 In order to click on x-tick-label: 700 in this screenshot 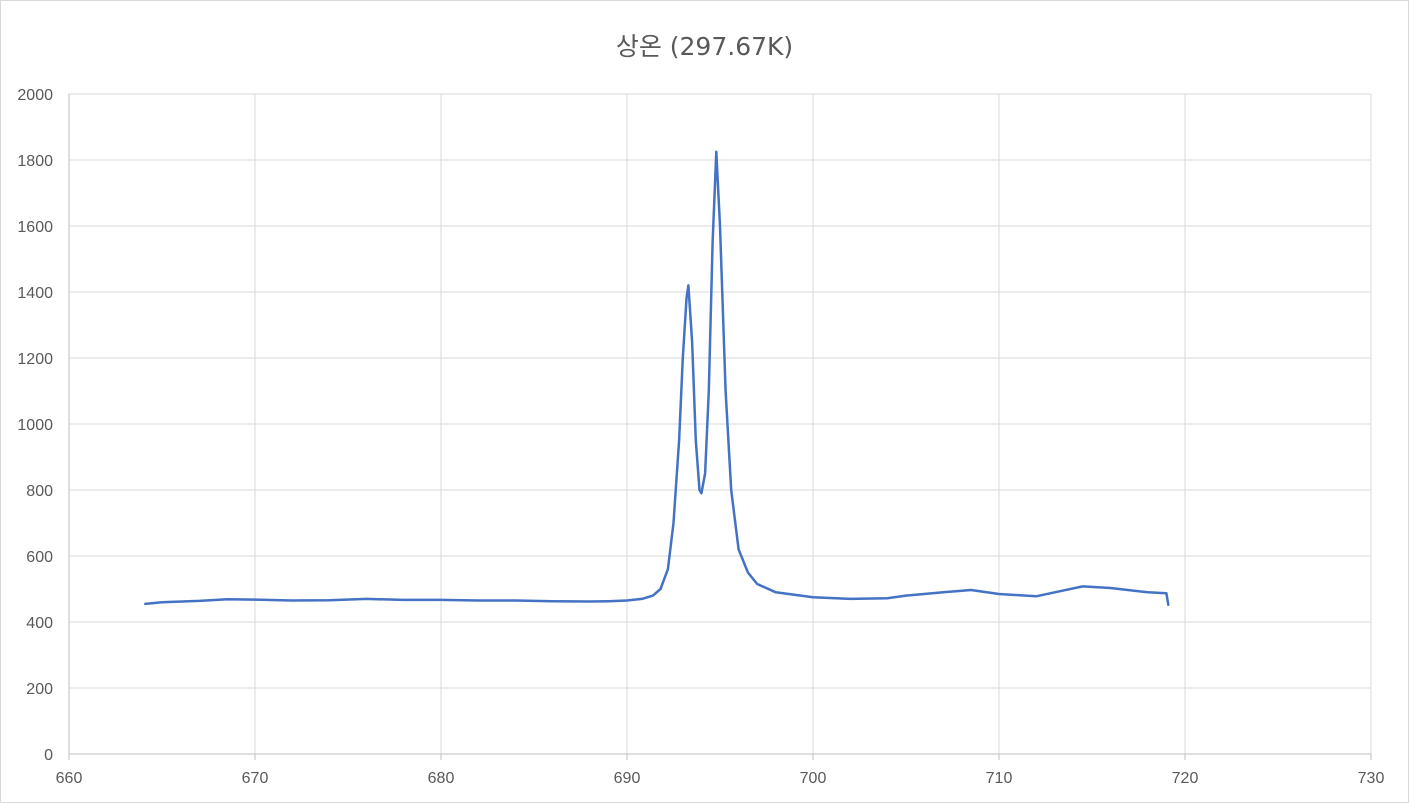, I will do `click(813, 778)`.